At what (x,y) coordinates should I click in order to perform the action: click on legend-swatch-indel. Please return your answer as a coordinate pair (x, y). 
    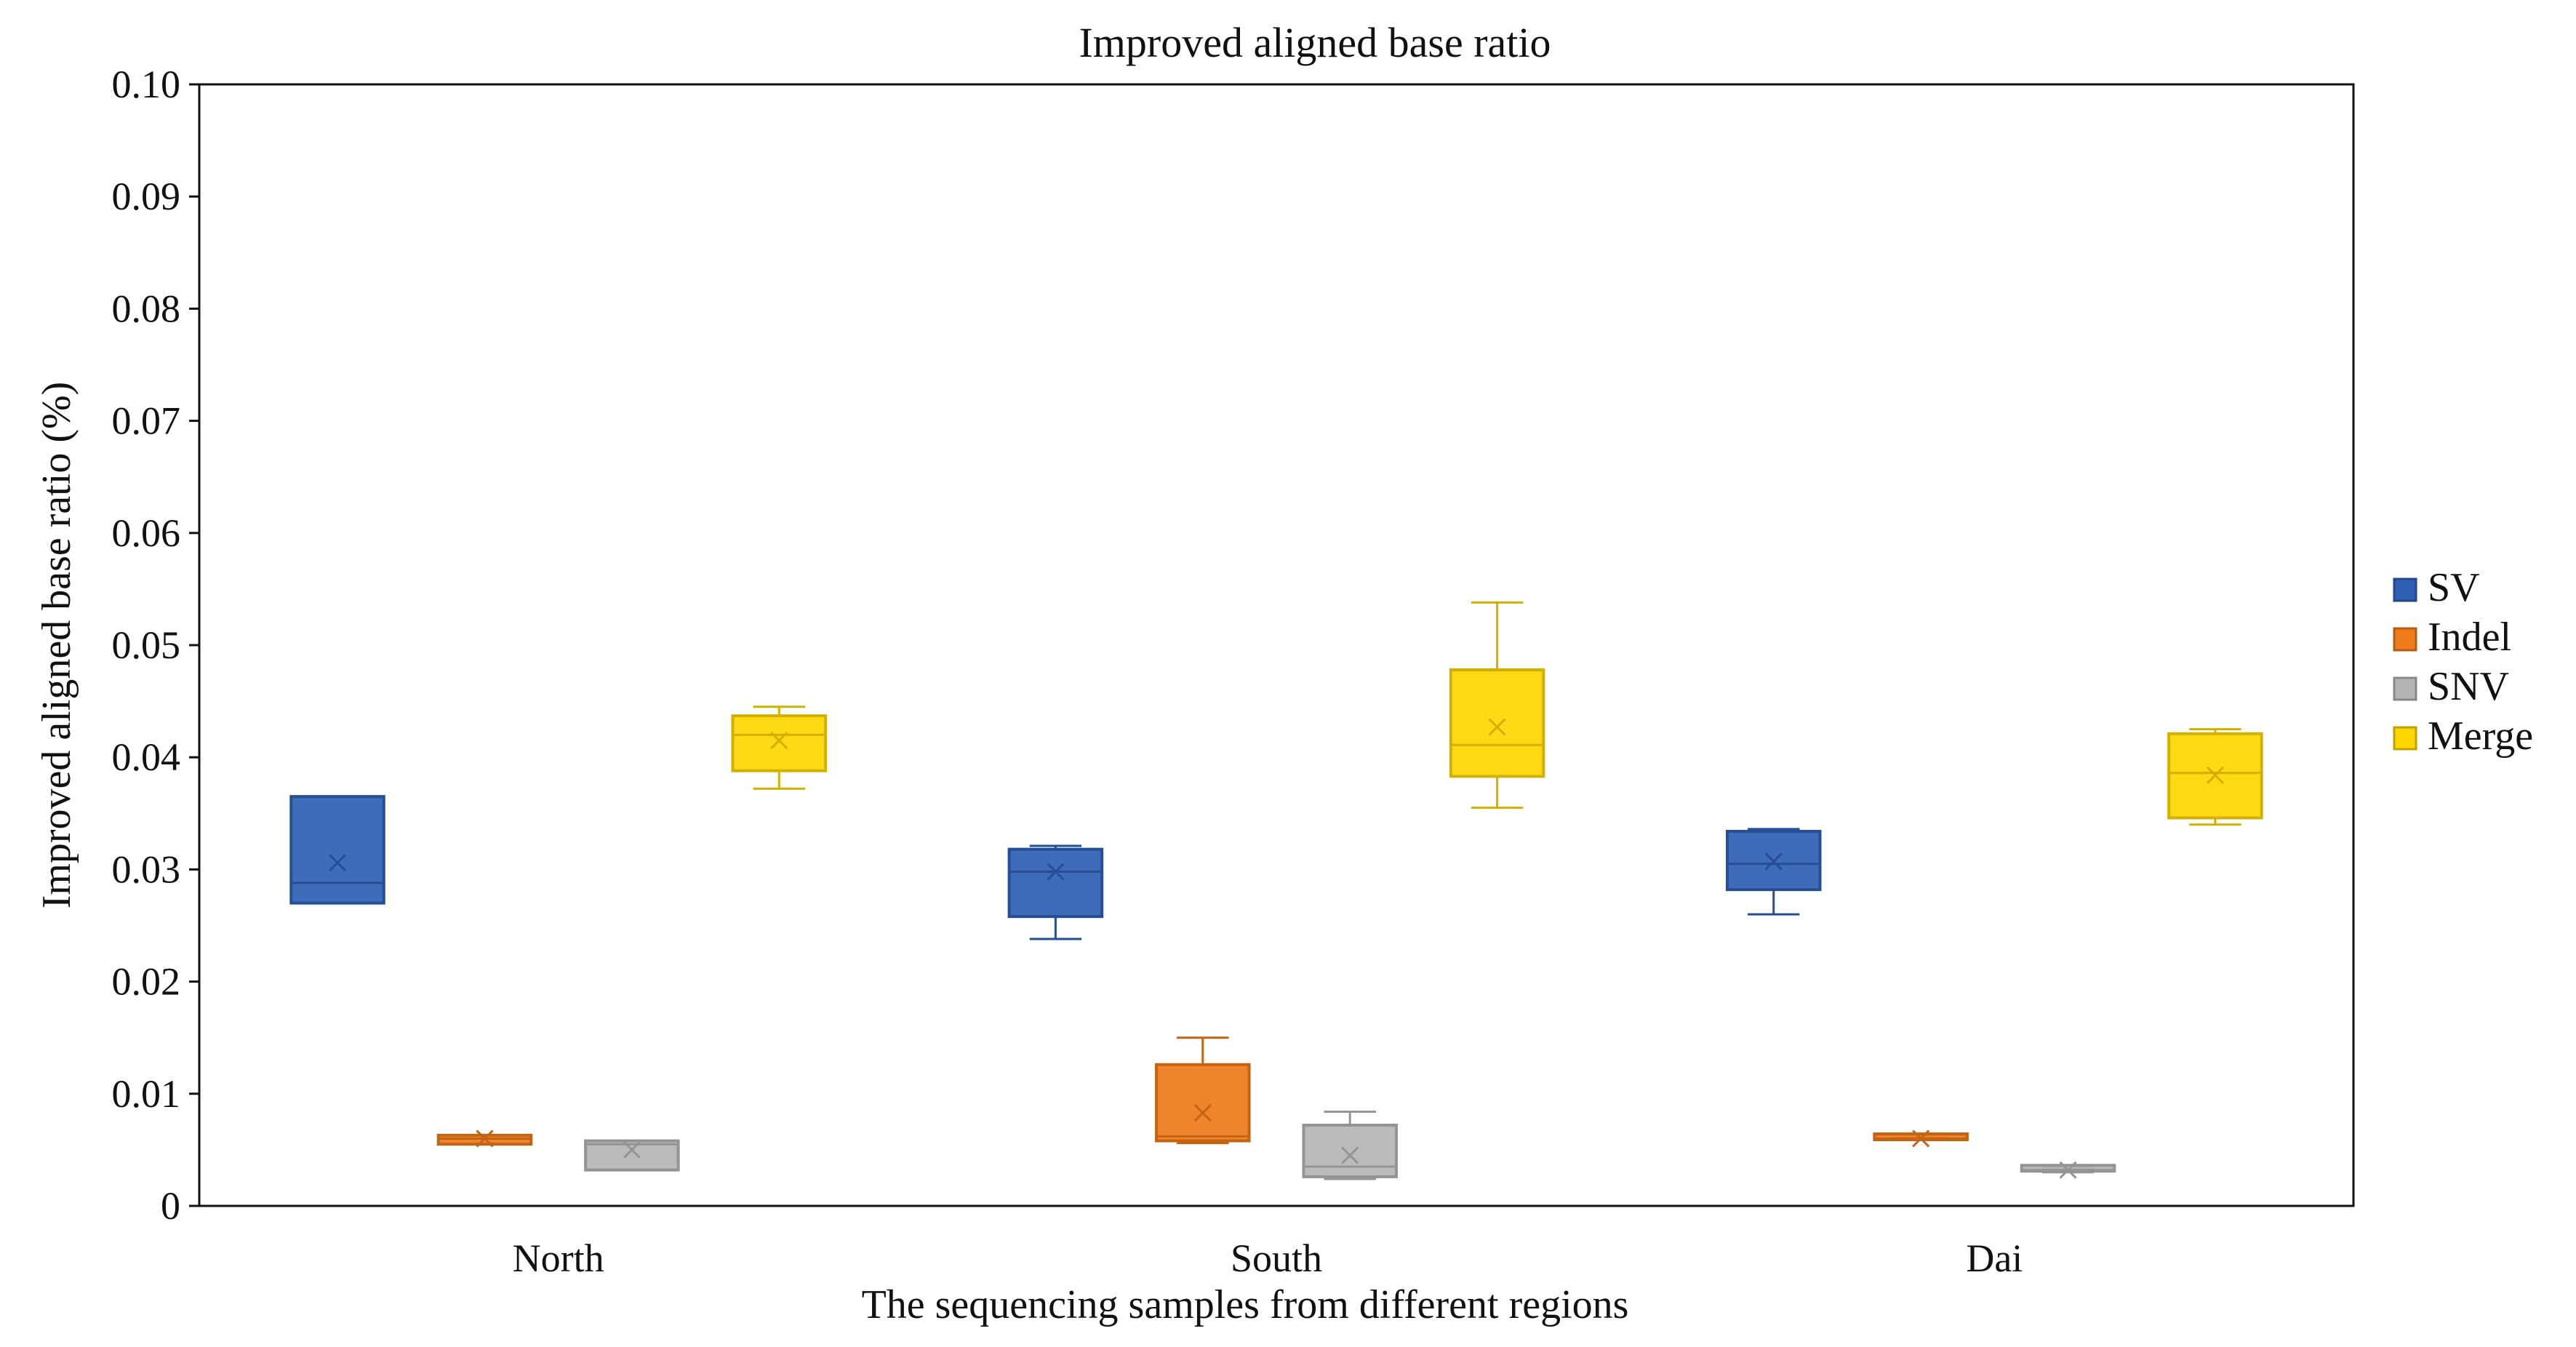
    Looking at the image, I should click on (2405, 639).